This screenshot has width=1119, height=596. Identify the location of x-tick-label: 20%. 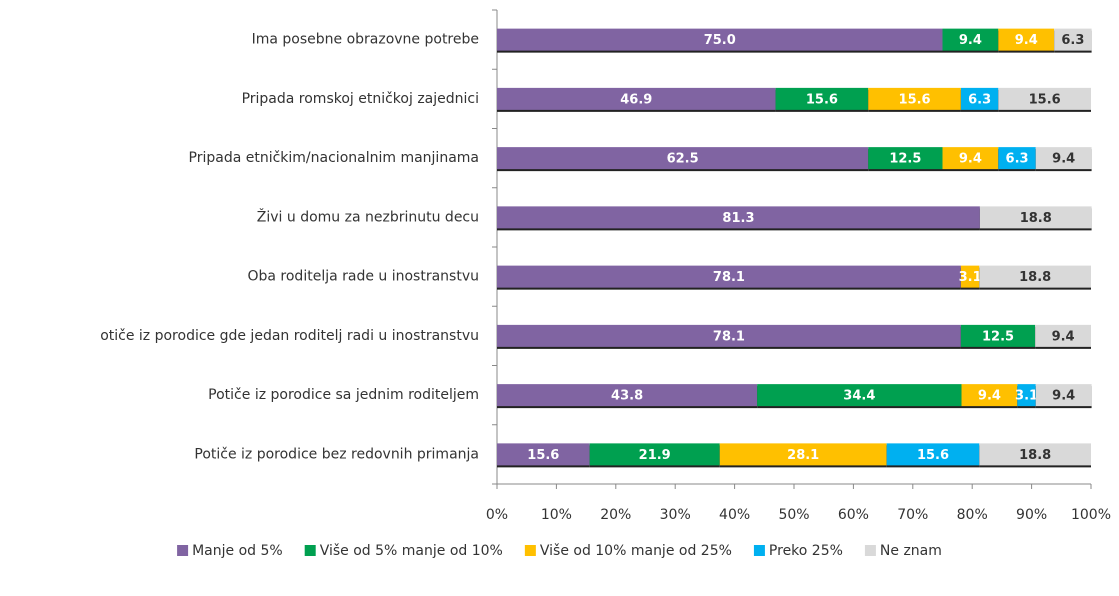
(615, 515).